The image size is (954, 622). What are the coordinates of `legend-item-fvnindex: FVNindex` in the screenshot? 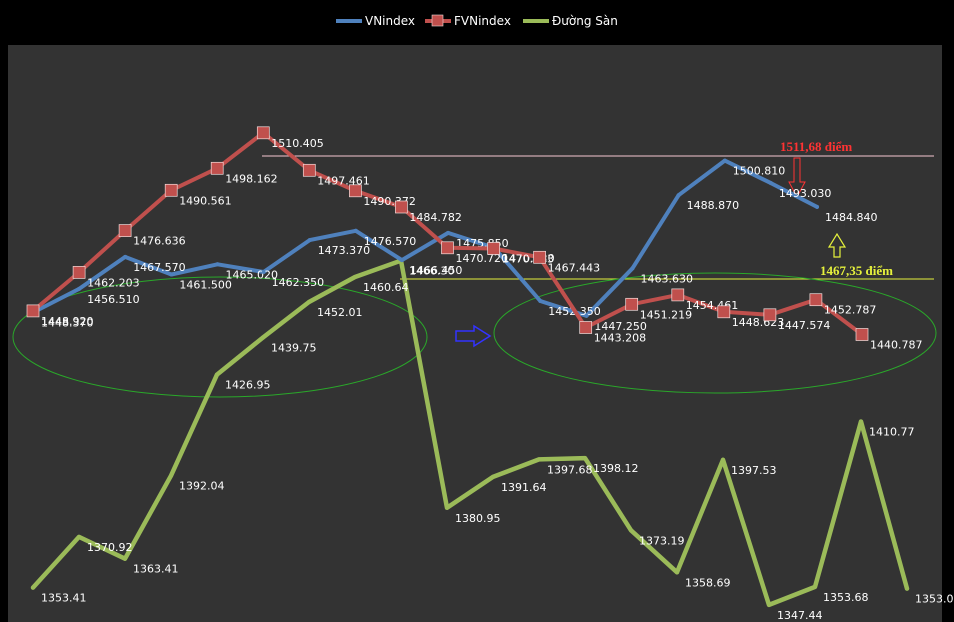 It's located at (468, 21).